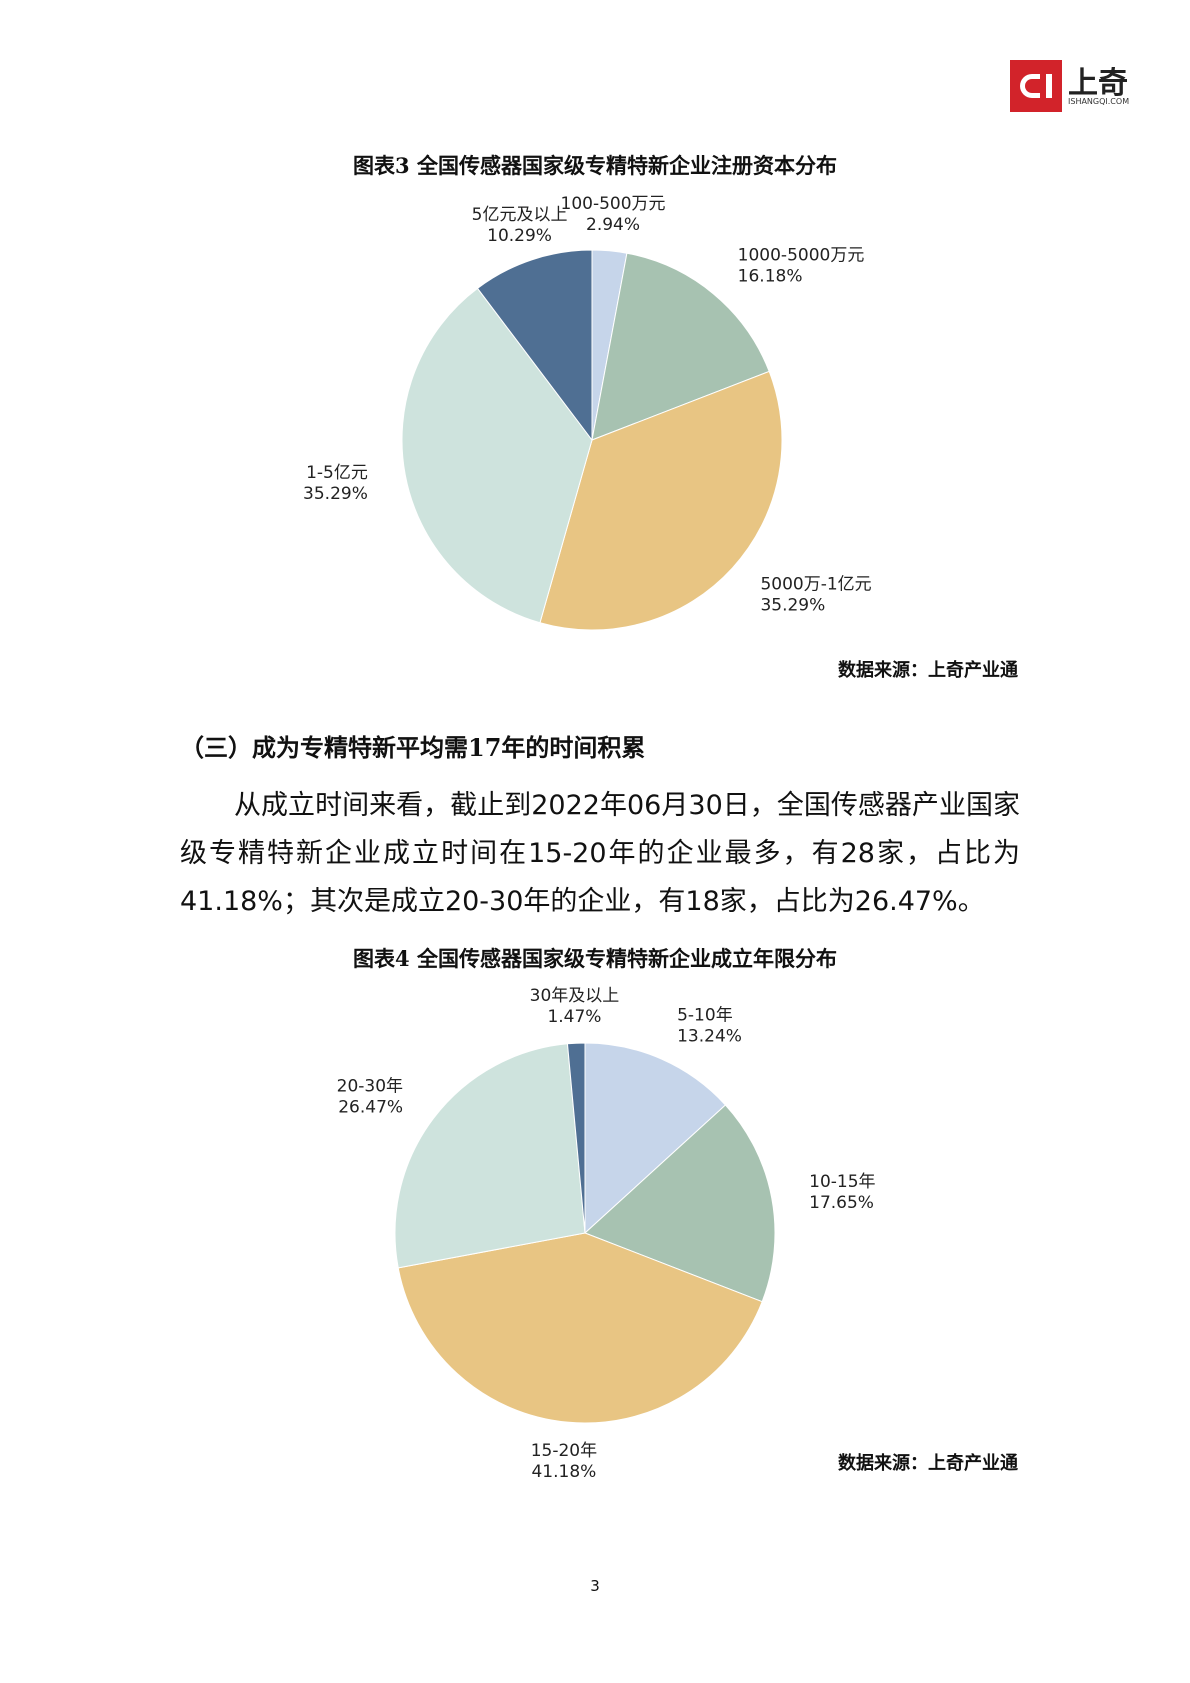 The image size is (1190, 1683). What do you see at coordinates (337, 473) in the screenshot?
I see `slice-label: 1-5亿元` at bounding box center [337, 473].